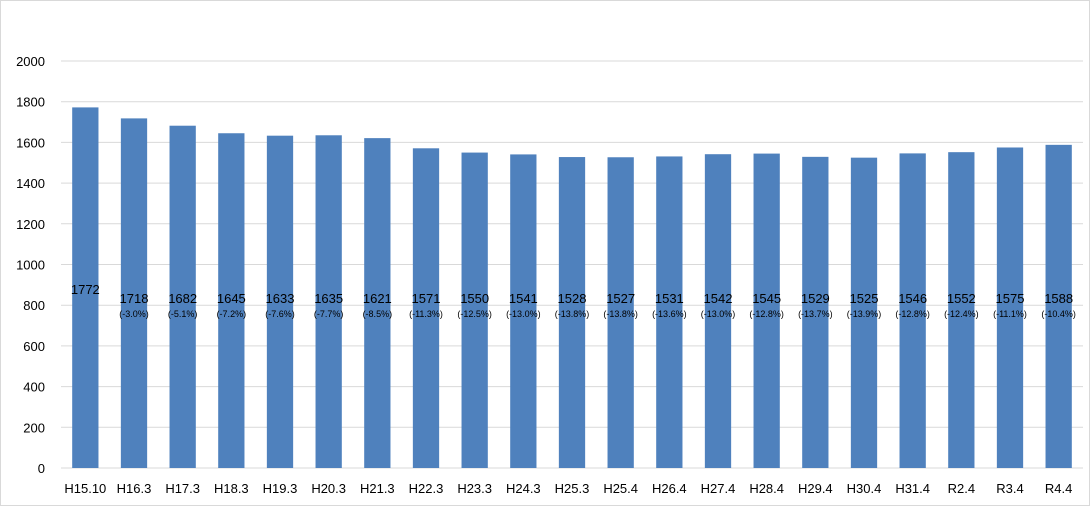 The height and width of the screenshot is (510, 1090). I want to click on x-tick-label: H18.3, so click(231, 488).